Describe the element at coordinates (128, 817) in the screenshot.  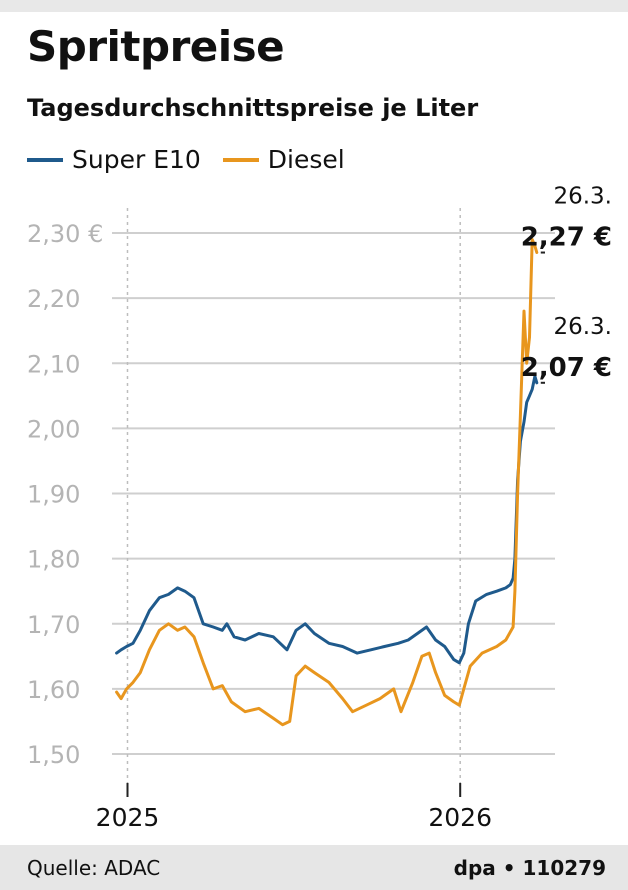
I see `x-tick-label: 2025` at that location.